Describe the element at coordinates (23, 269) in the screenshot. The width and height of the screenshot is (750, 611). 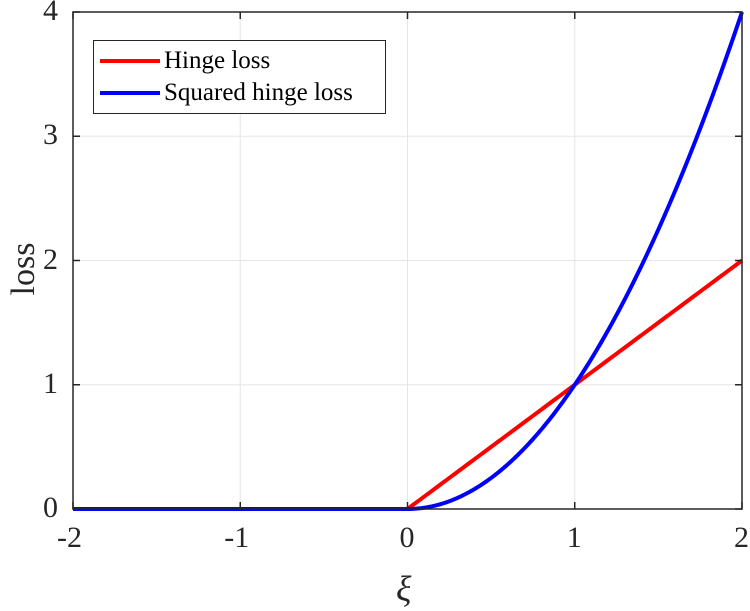
I see `y-axis-label: loss` at that location.